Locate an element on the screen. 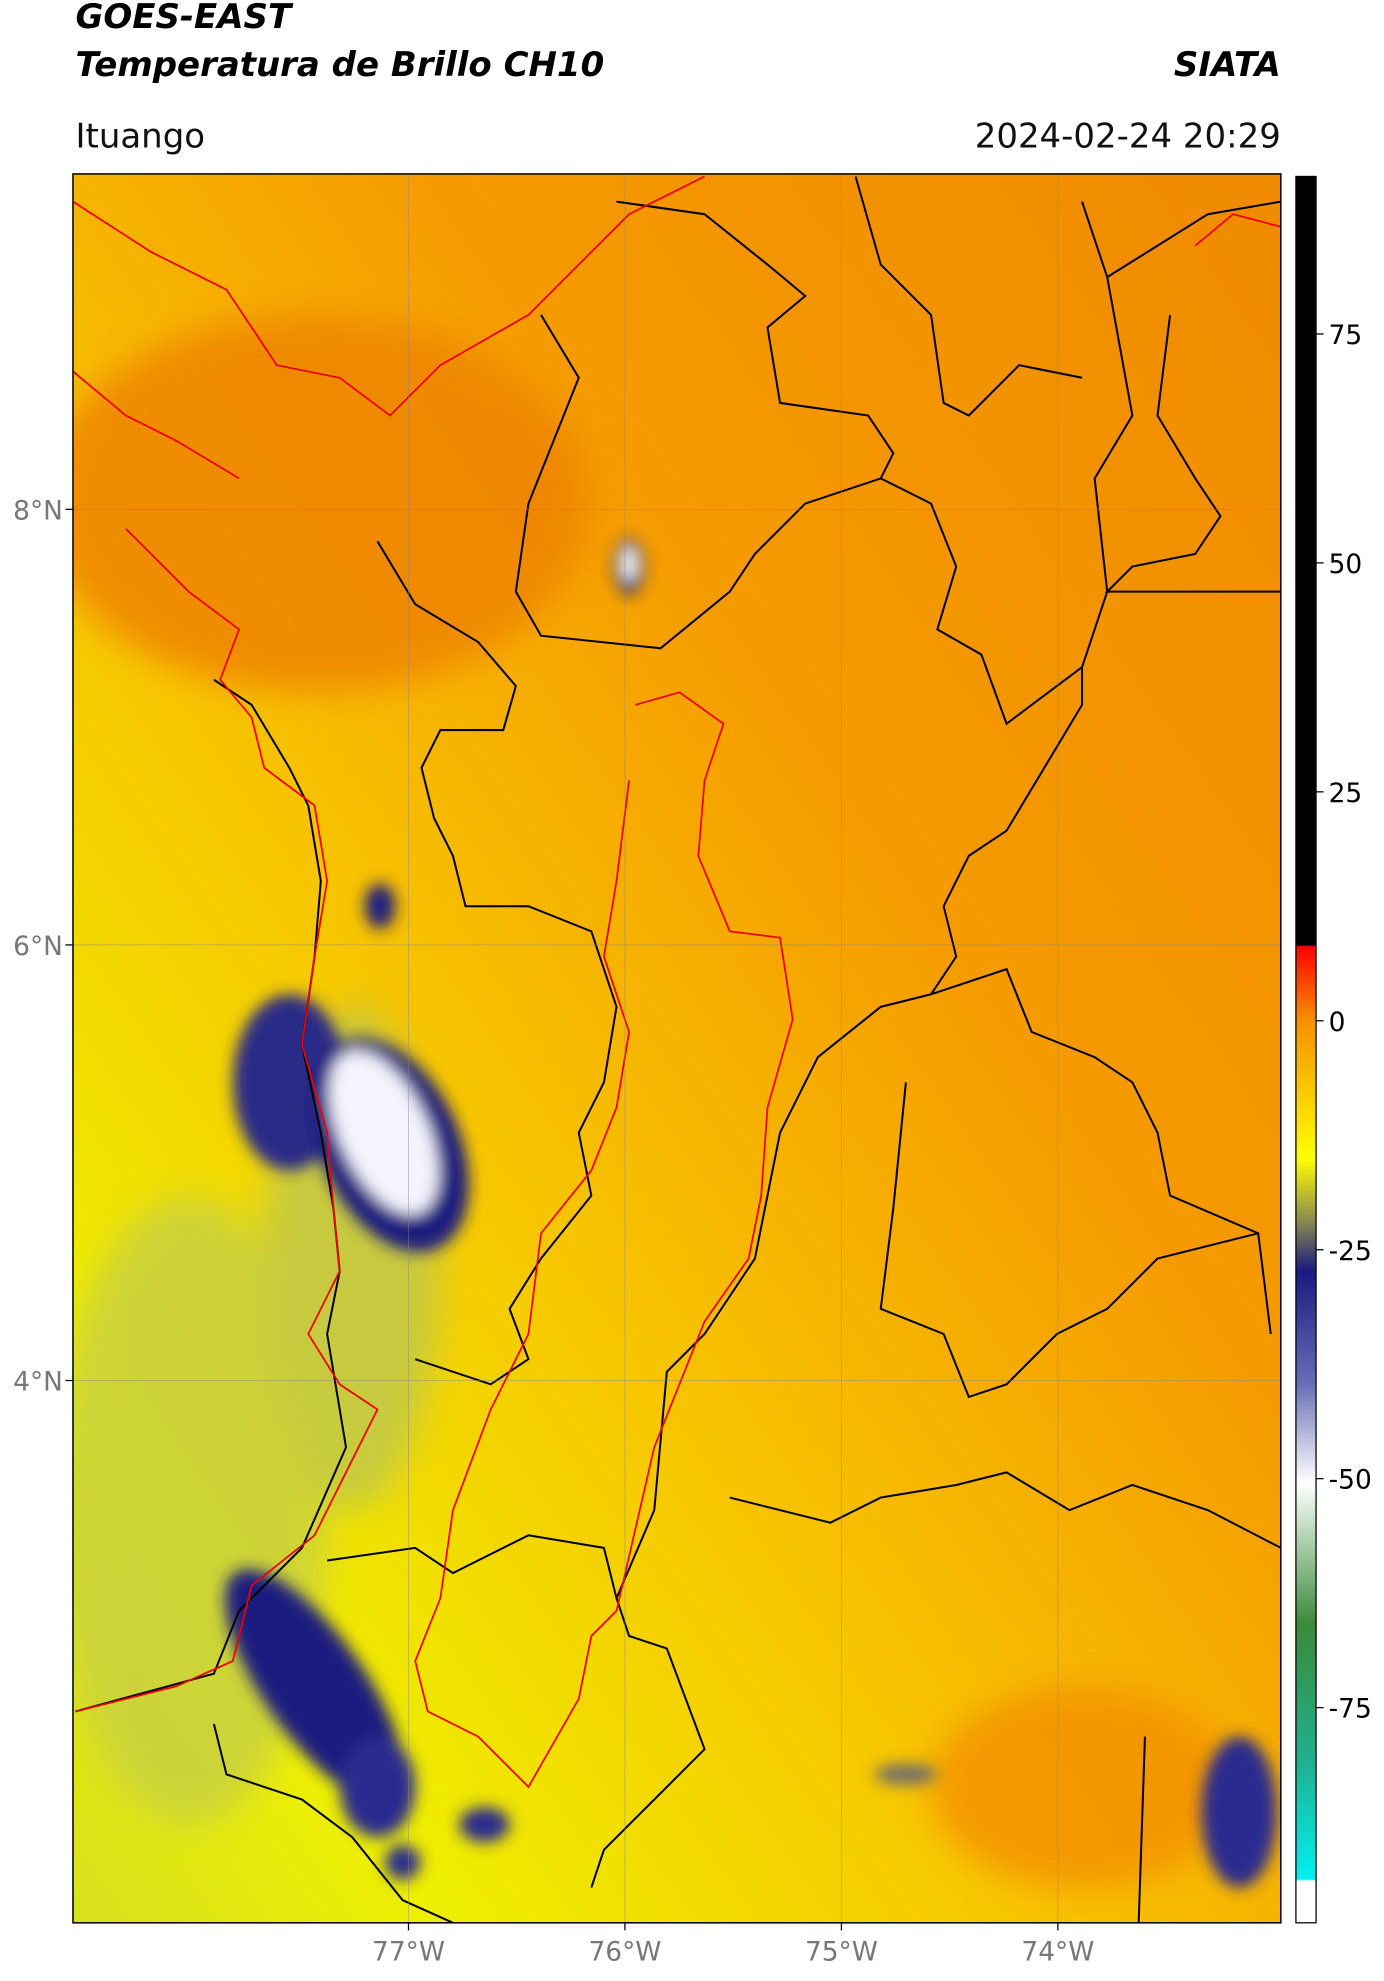 The height and width of the screenshot is (1981, 1384). lon-tick-label: 77°W is located at coordinates (408, 1952).